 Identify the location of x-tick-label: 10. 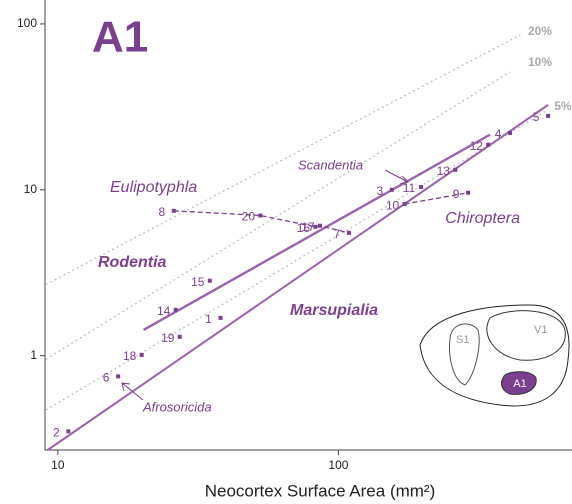
(58, 465).